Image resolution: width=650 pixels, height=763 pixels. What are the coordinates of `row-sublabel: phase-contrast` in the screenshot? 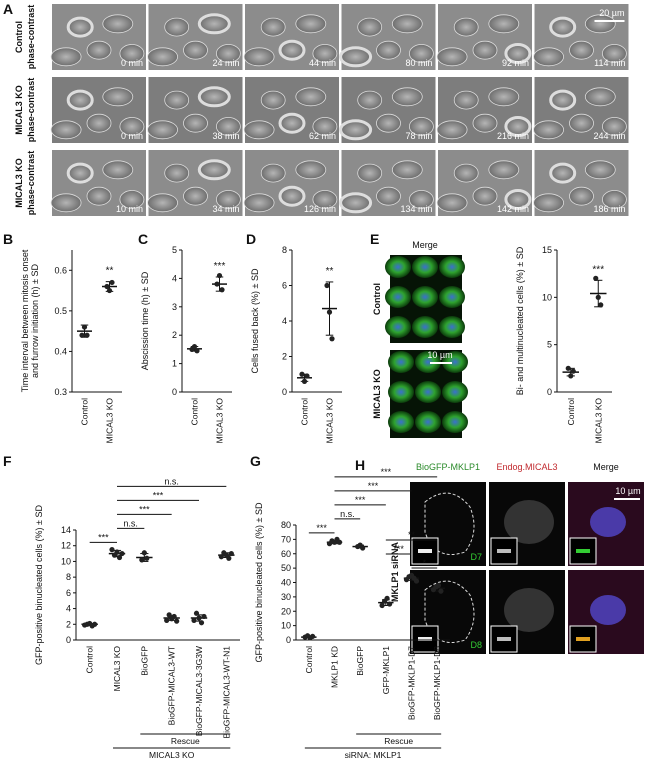 It's located at (31, 183).